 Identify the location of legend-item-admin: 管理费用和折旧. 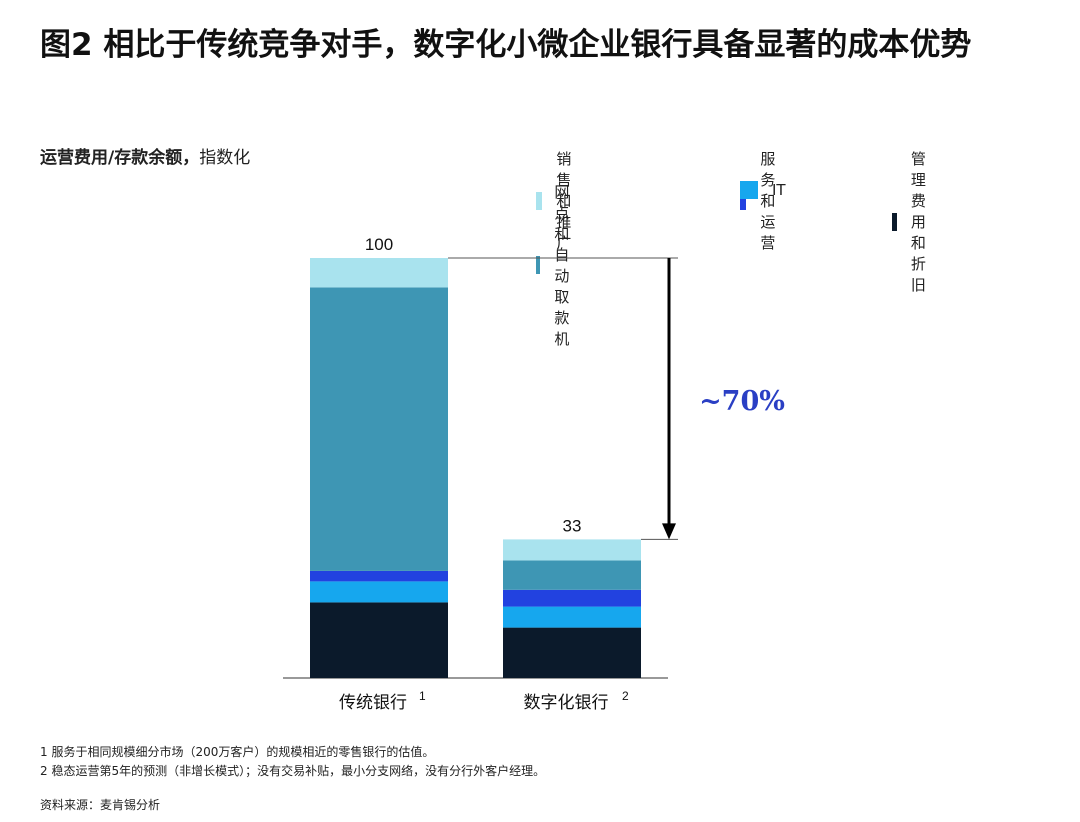
(915, 221).